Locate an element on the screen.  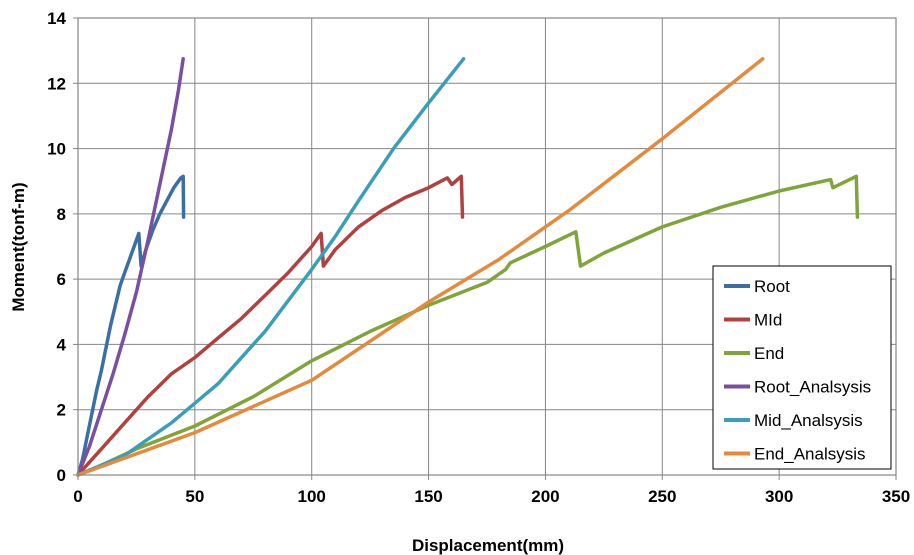
y-axis-label: Moment(tonf-m) is located at coordinates (18, 246).